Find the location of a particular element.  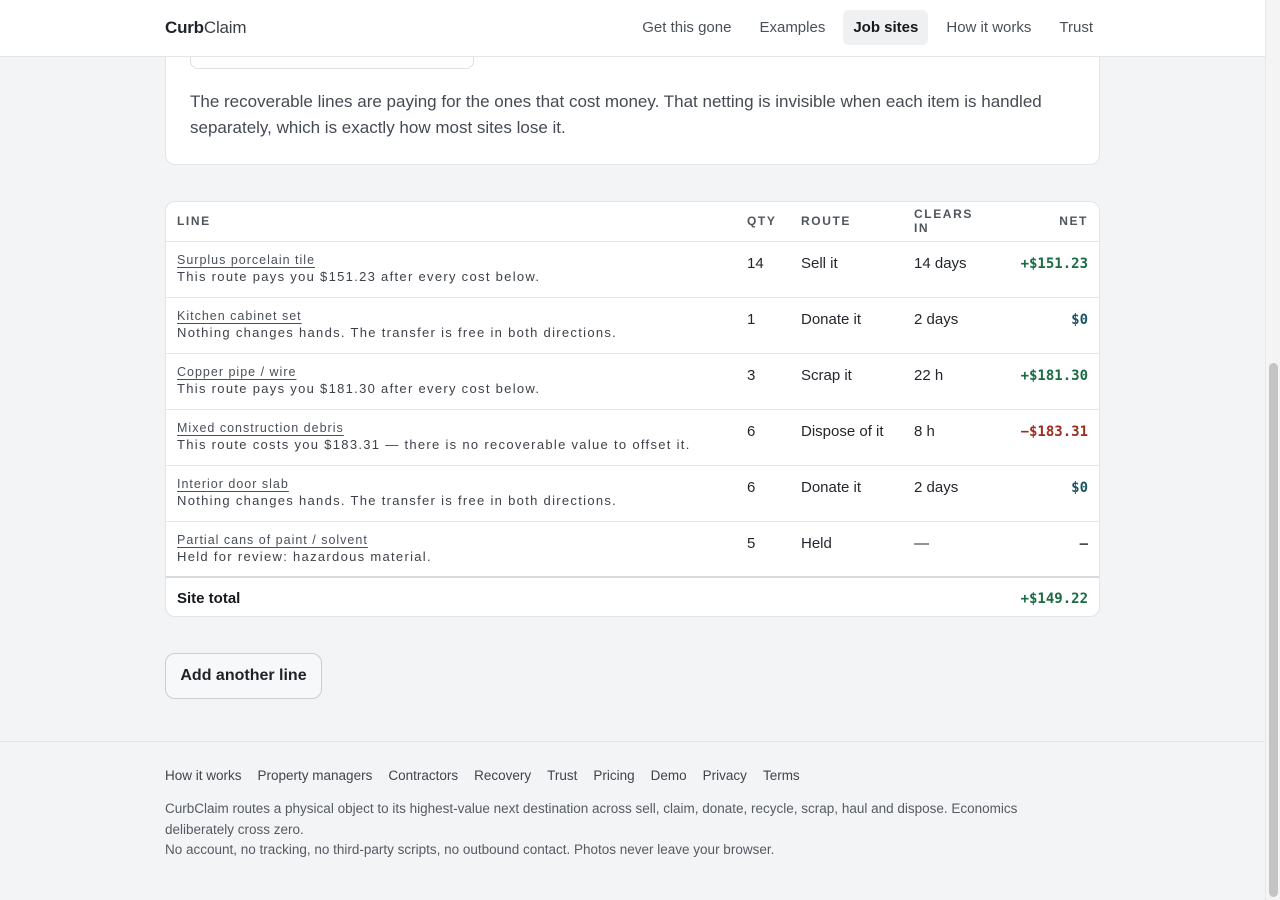

route-cell: Dispose of it is located at coordinates (846, 437).